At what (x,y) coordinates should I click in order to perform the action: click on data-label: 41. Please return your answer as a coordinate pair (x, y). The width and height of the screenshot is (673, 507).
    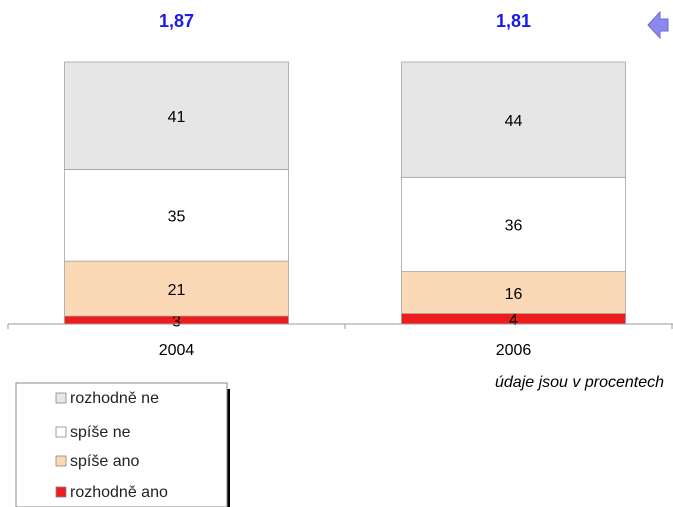
    Looking at the image, I should click on (177, 117).